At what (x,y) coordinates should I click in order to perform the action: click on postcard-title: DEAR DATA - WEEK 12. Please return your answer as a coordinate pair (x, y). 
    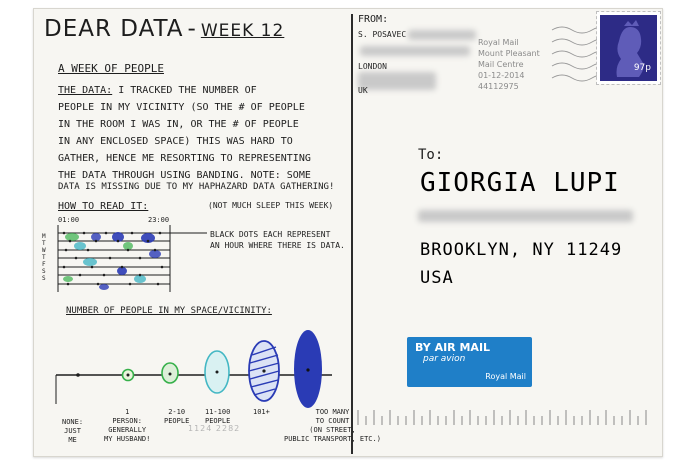
    Looking at the image, I should click on (164, 29).